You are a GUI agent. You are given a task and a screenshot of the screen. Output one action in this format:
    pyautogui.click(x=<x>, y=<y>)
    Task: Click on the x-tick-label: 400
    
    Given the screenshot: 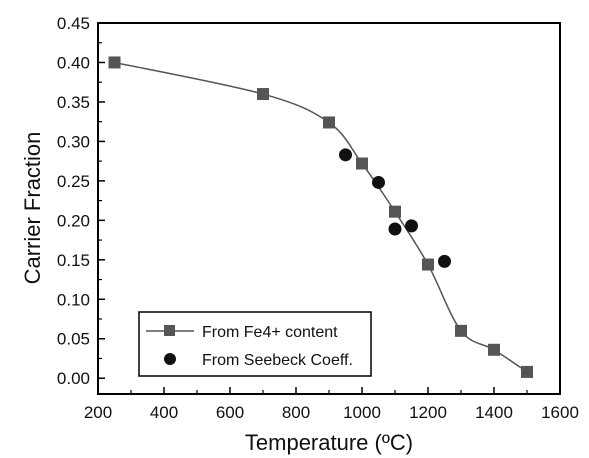 What is the action you would take?
    pyautogui.click(x=164, y=412)
    